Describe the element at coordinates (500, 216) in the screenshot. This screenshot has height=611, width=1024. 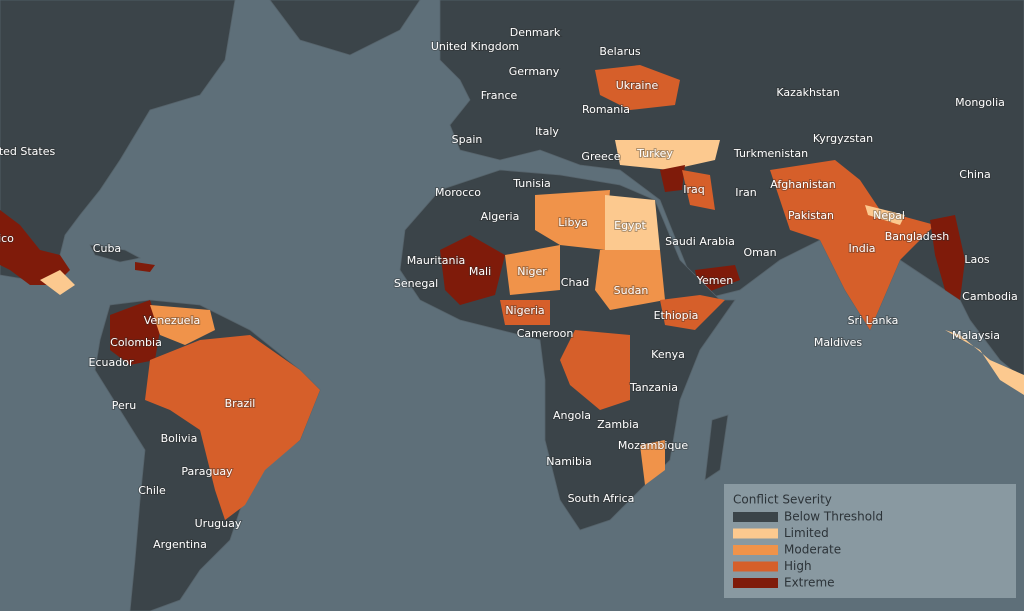
I see `country-label: Algeria` at that location.